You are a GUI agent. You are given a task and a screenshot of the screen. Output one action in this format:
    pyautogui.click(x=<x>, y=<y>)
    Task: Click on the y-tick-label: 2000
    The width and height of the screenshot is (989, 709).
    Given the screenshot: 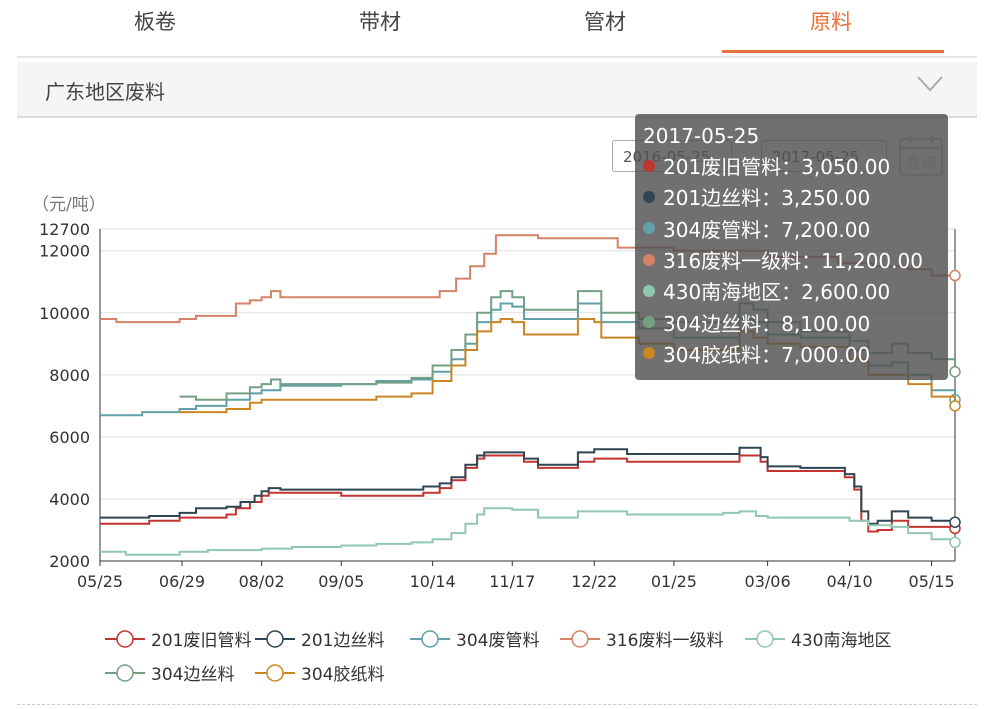 What is the action you would take?
    pyautogui.click(x=69, y=561)
    